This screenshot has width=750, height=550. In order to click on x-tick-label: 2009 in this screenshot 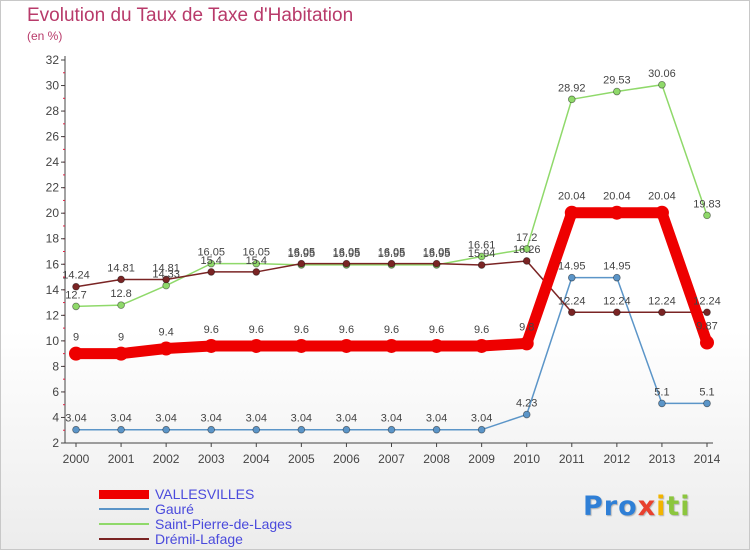, I will do `click(481, 459)`.